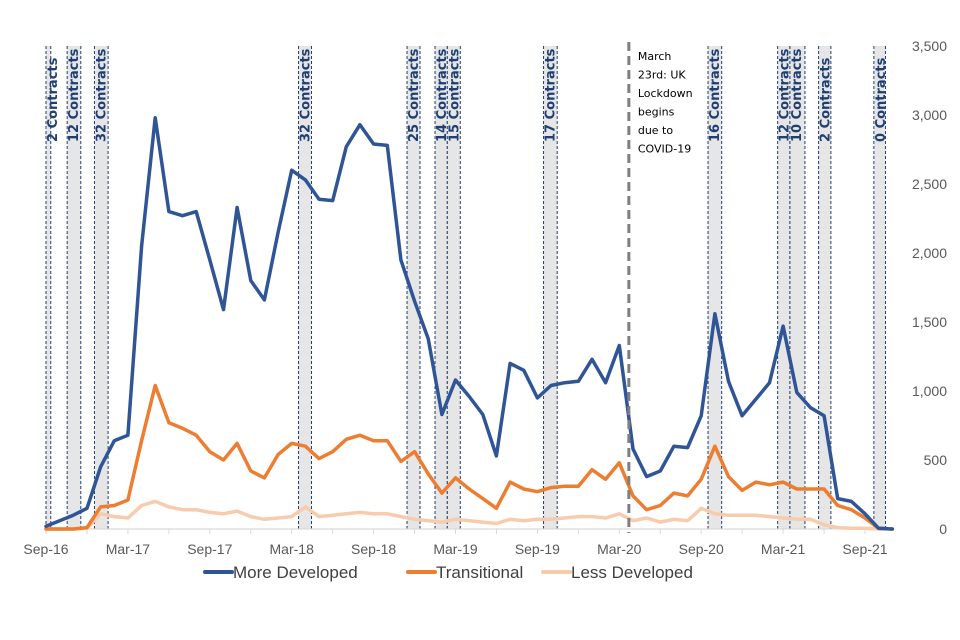 The width and height of the screenshot is (960, 640). I want to click on legend-item: Less Developed, so click(617, 572).